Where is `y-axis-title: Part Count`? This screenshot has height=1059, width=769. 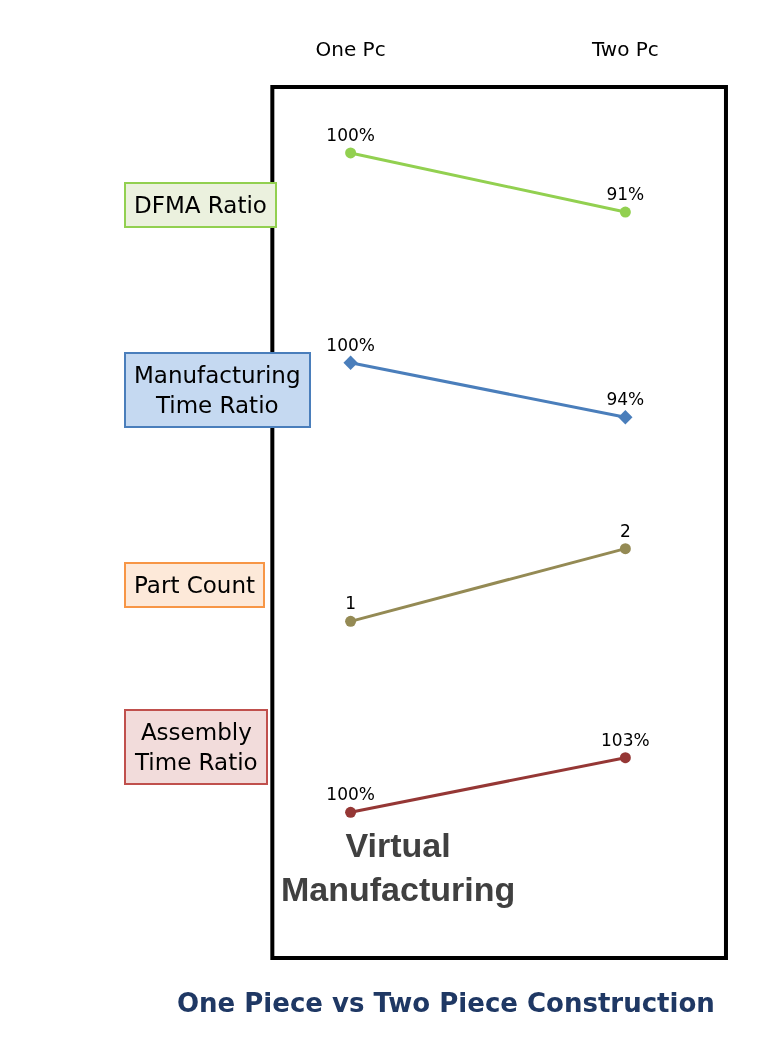
y-axis-title: Part Count is located at coordinates (195, 585).